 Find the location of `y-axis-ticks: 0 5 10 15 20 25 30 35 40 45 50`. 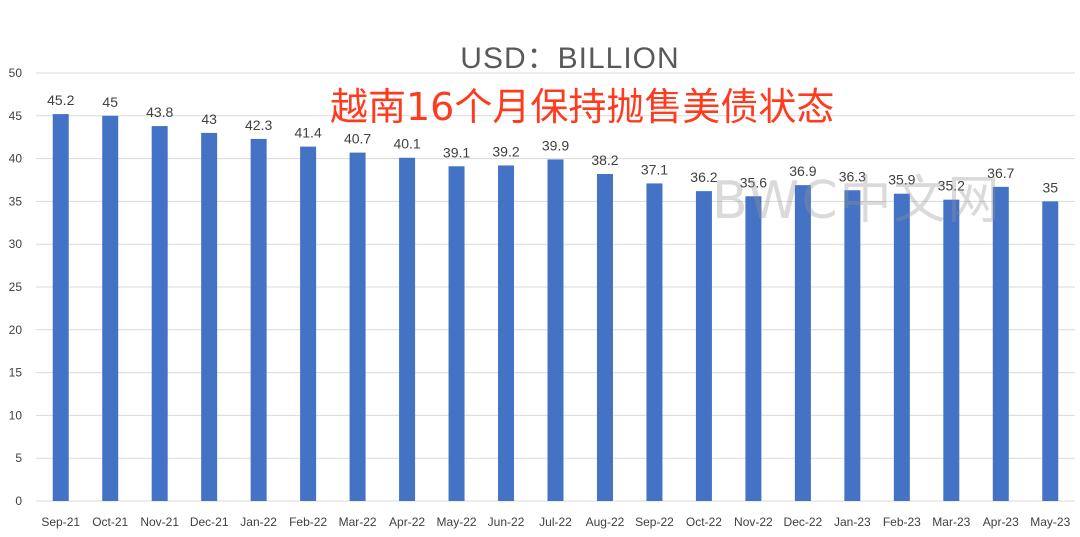

y-axis-ticks: 0 5 10 15 20 25 30 35 40 45 50 is located at coordinates (16, 287).